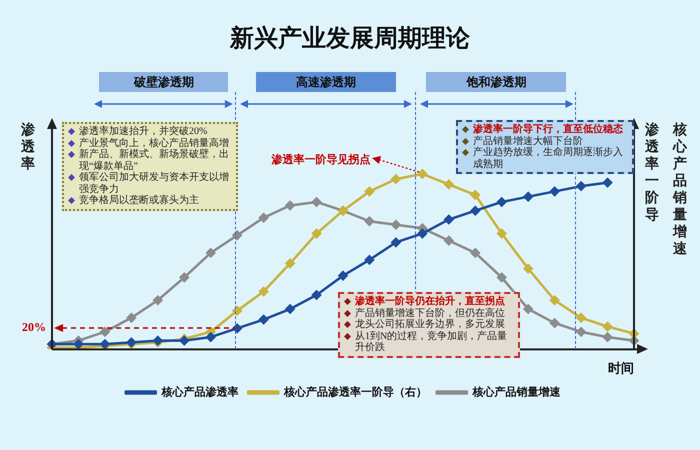  Describe the element at coordinates (496, 82) in the screenshot. I see `text: 饱和渗透期` at that location.